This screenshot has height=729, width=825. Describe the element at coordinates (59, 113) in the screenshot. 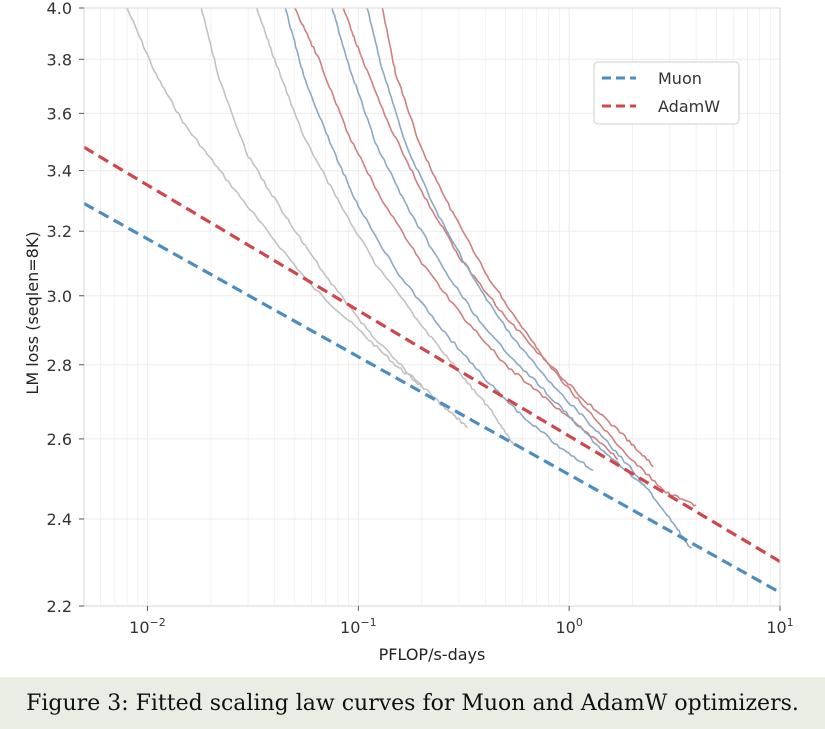

I see `y-tick-label: 3.6` at that location.